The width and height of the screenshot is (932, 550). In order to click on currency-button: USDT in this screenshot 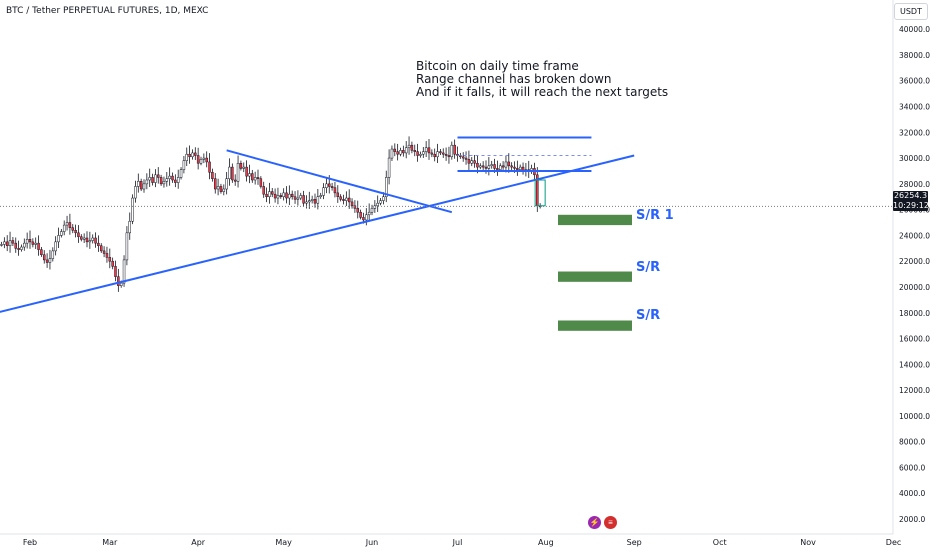, I will do `click(911, 11)`.